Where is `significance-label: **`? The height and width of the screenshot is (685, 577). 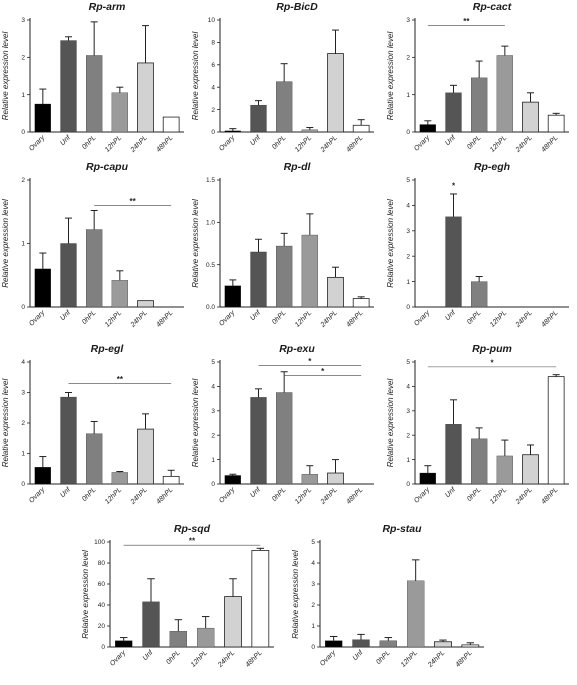
significance-label: ** is located at coordinates (192, 541).